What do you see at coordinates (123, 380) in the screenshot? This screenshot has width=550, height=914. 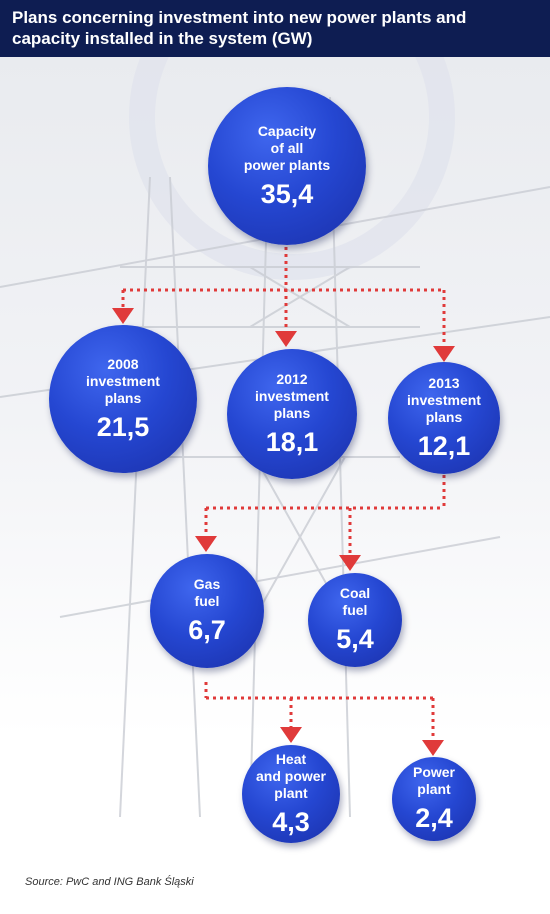 I see `node-label: 2008 investment plans` at bounding box center [123, 380].